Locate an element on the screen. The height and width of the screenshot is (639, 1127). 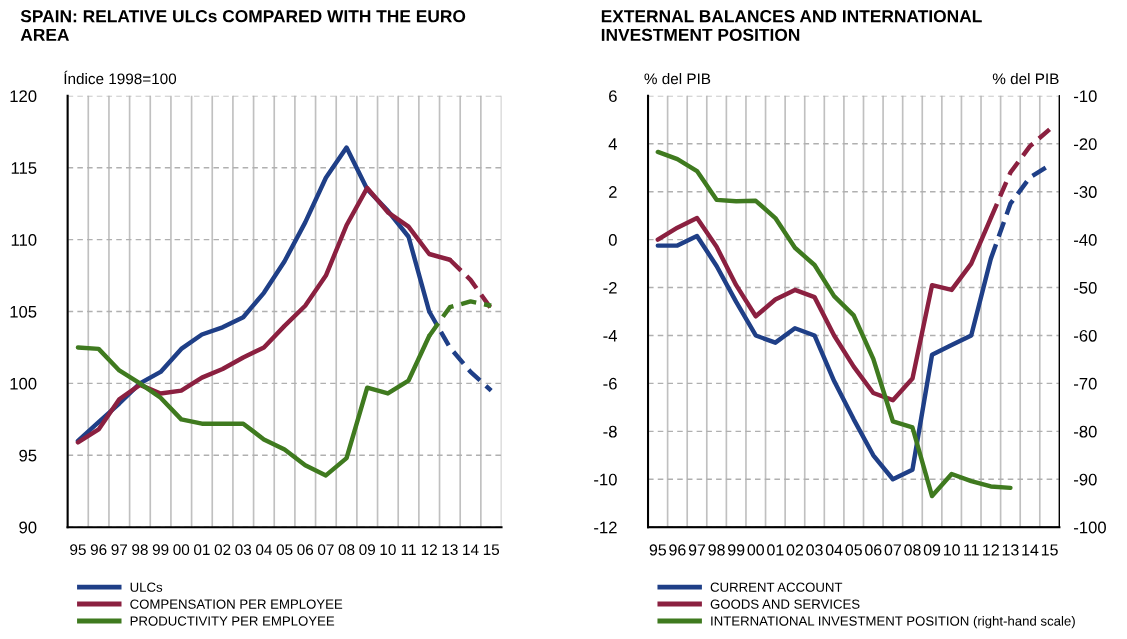
y-tick-label: 4 is located at coordinates (612, 144).